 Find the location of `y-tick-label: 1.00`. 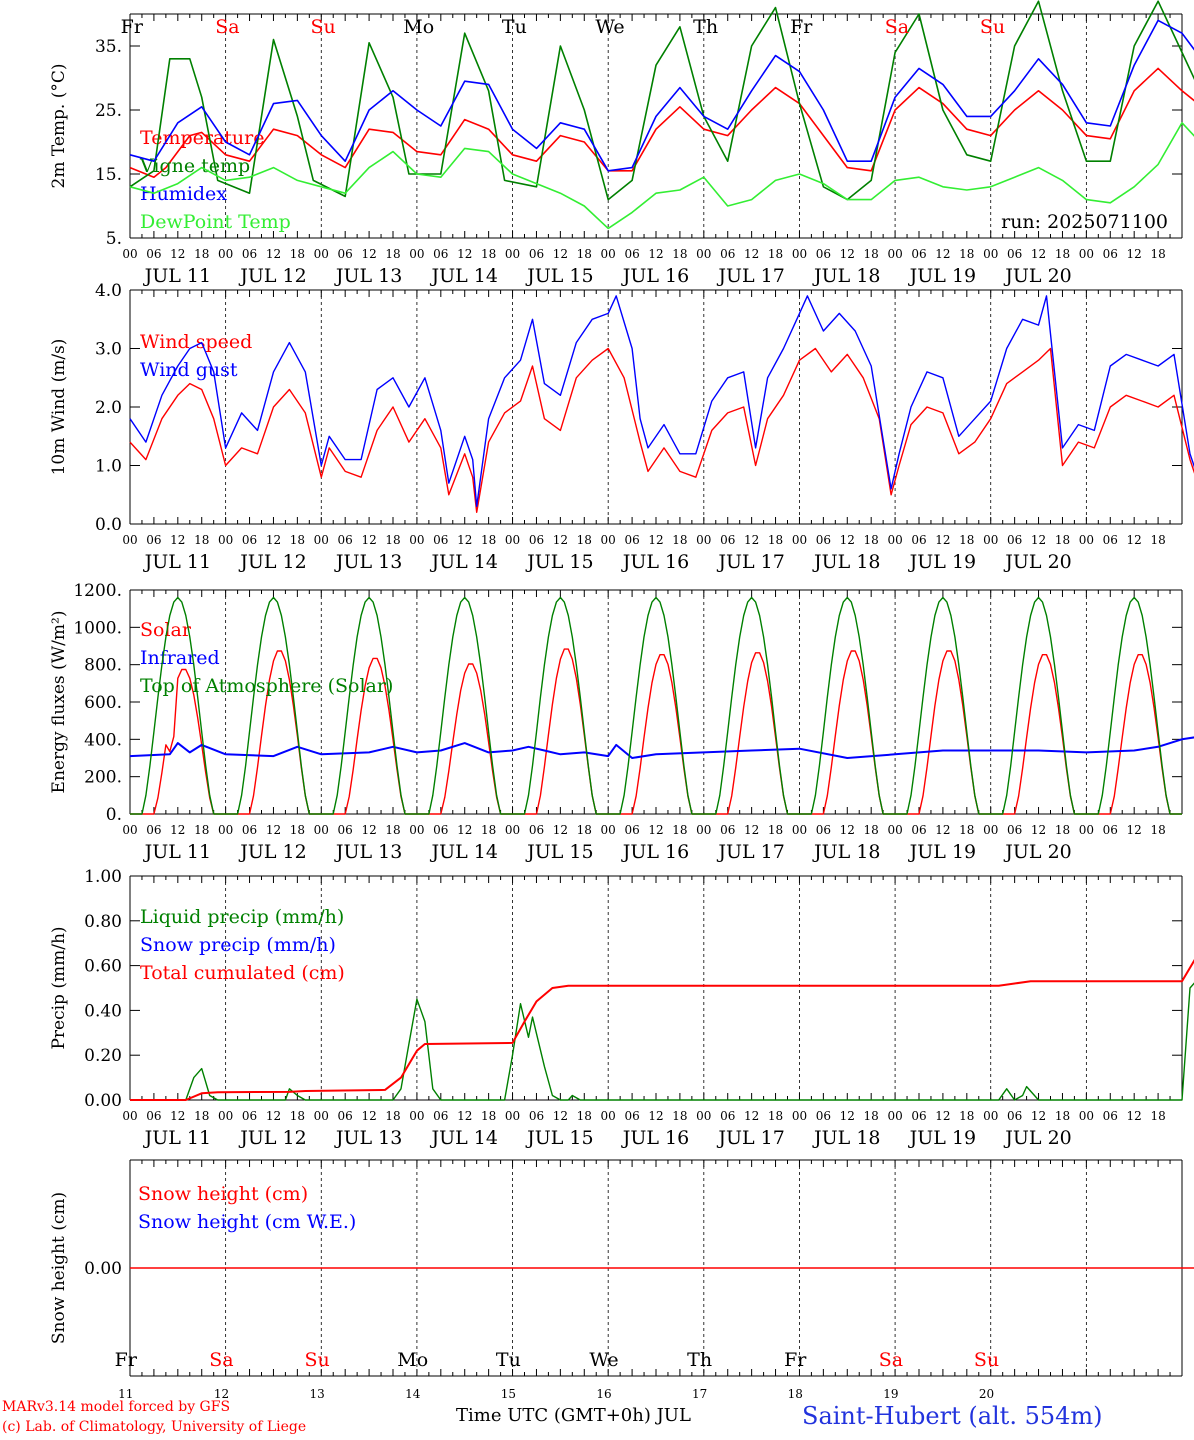

y-tick-label: 1.00 is located at coordinates (103, 877).